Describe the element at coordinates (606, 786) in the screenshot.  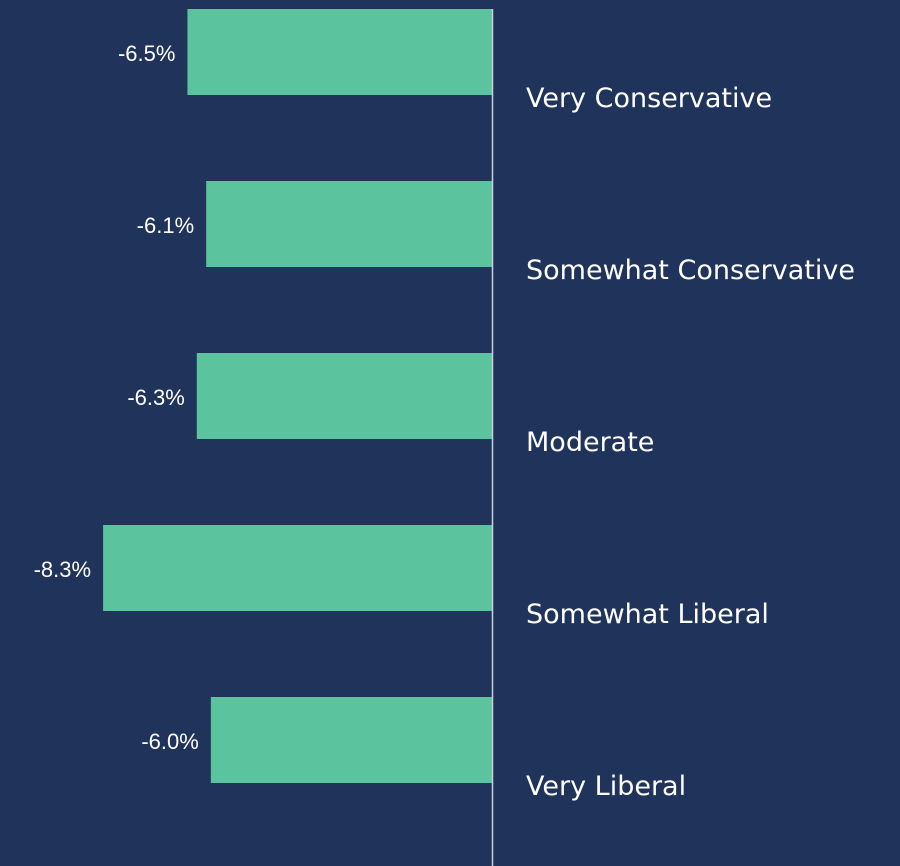
I see `category-label-very-liberal: Very Liberal` at that location.